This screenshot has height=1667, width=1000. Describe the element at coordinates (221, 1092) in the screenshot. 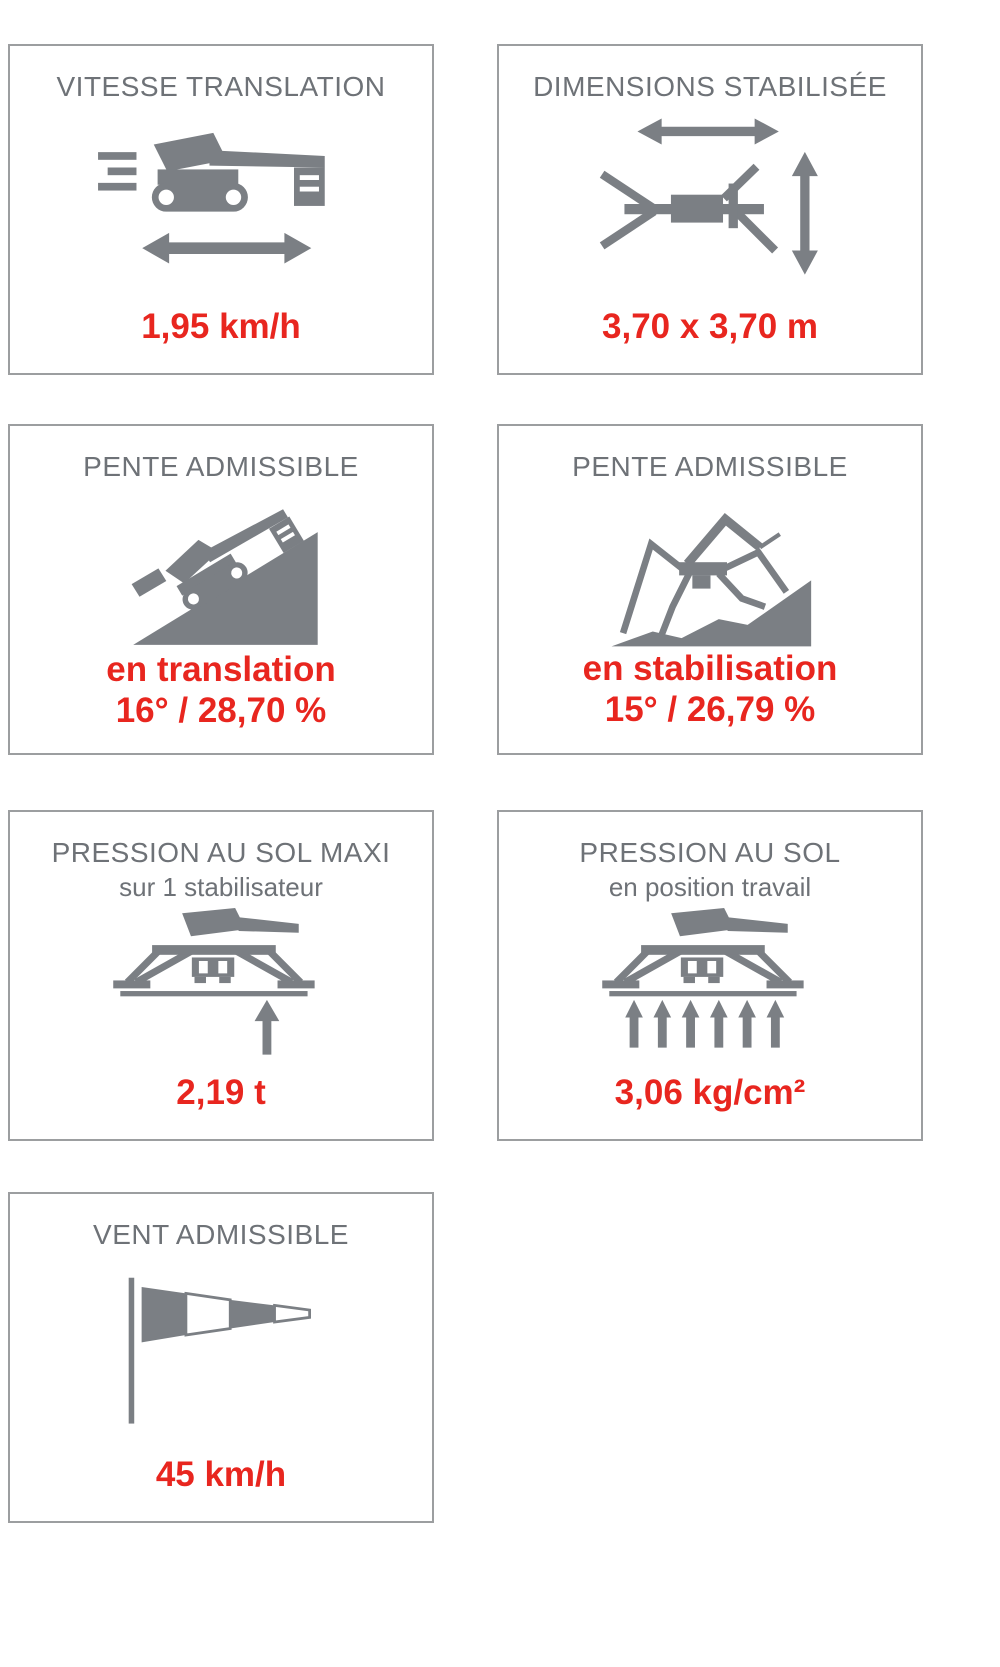

I see `card-value: 2,19 t` at that location.